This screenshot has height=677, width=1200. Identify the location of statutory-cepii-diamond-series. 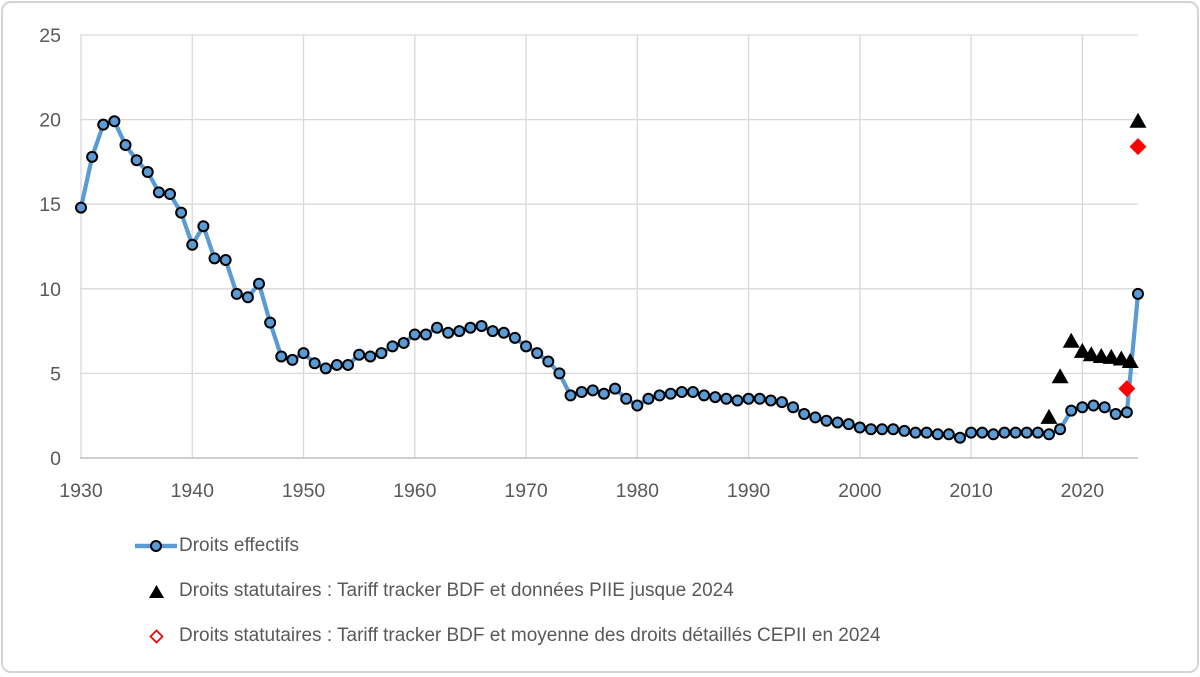
(1132, 268).